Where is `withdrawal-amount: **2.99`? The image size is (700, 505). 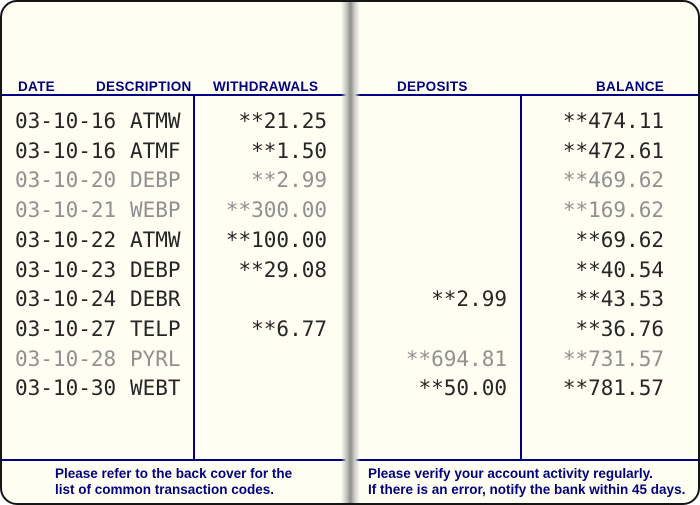 withdrawal-amount: **2.99 is located at coordinates (289, 180).